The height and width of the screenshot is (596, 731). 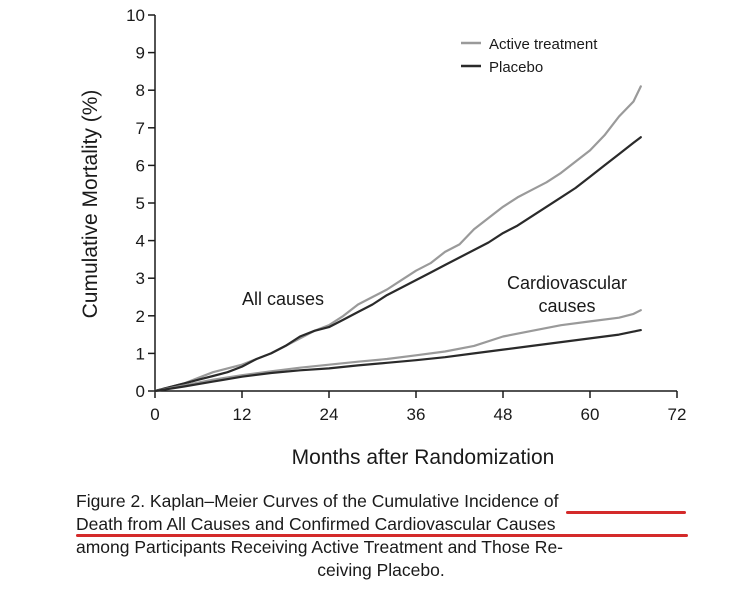 What do you see at coordinates (516, 67) in the screenshot?
I see `legend-label-placebo: Placebo` at bounding box center [516, 67].